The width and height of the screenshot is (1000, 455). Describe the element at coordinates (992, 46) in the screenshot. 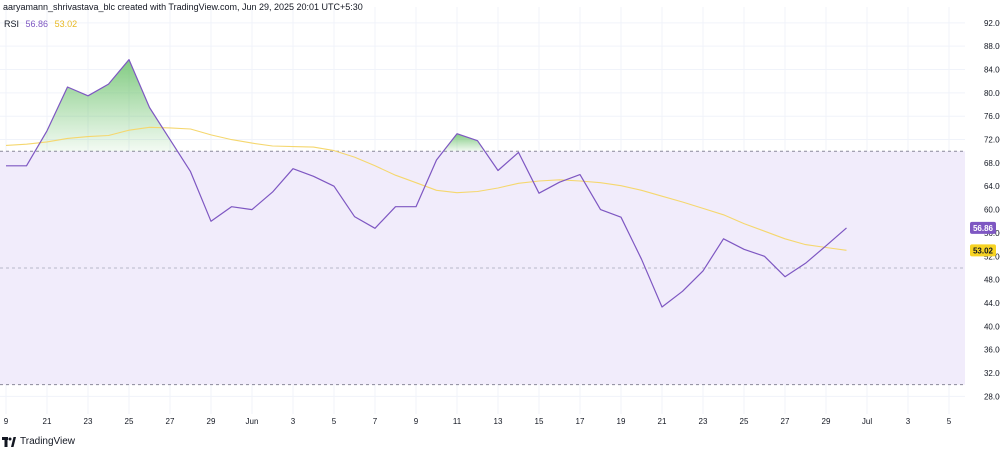

I see `y-tick-label: 88.00` at that location.